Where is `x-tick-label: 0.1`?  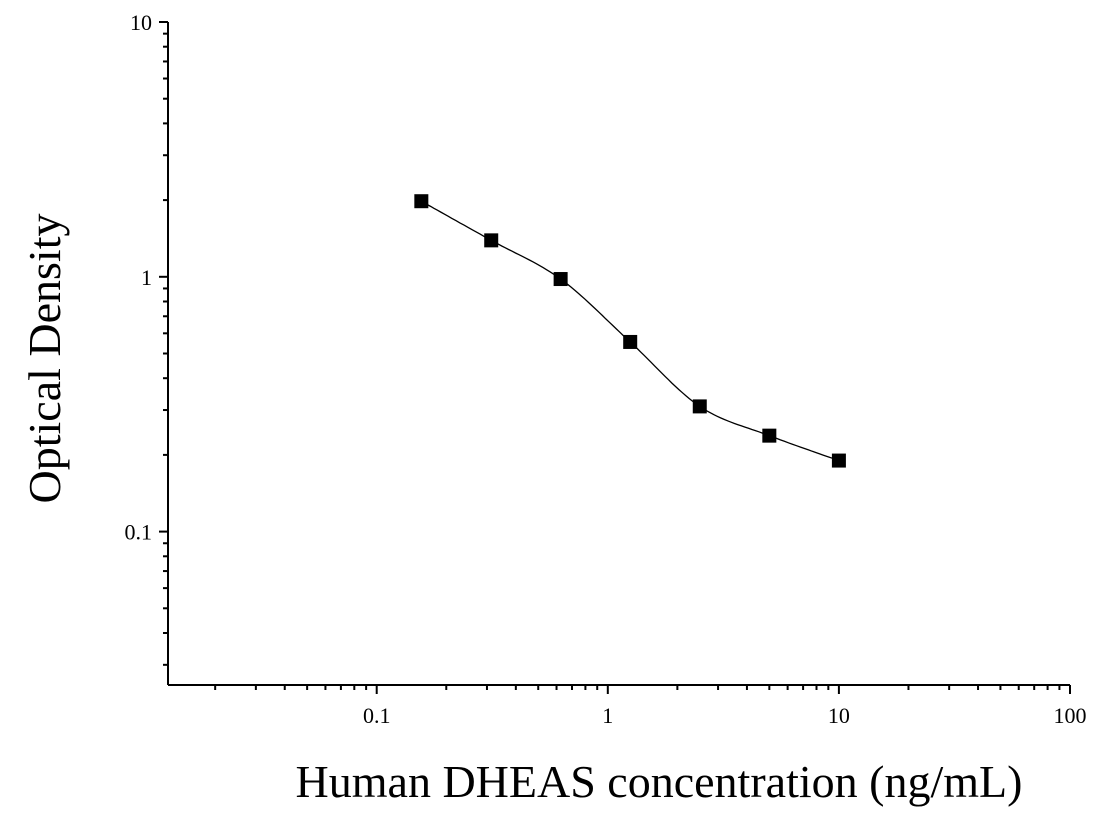 x-tick-label: 0.1 is located at coordinates (377, 715).